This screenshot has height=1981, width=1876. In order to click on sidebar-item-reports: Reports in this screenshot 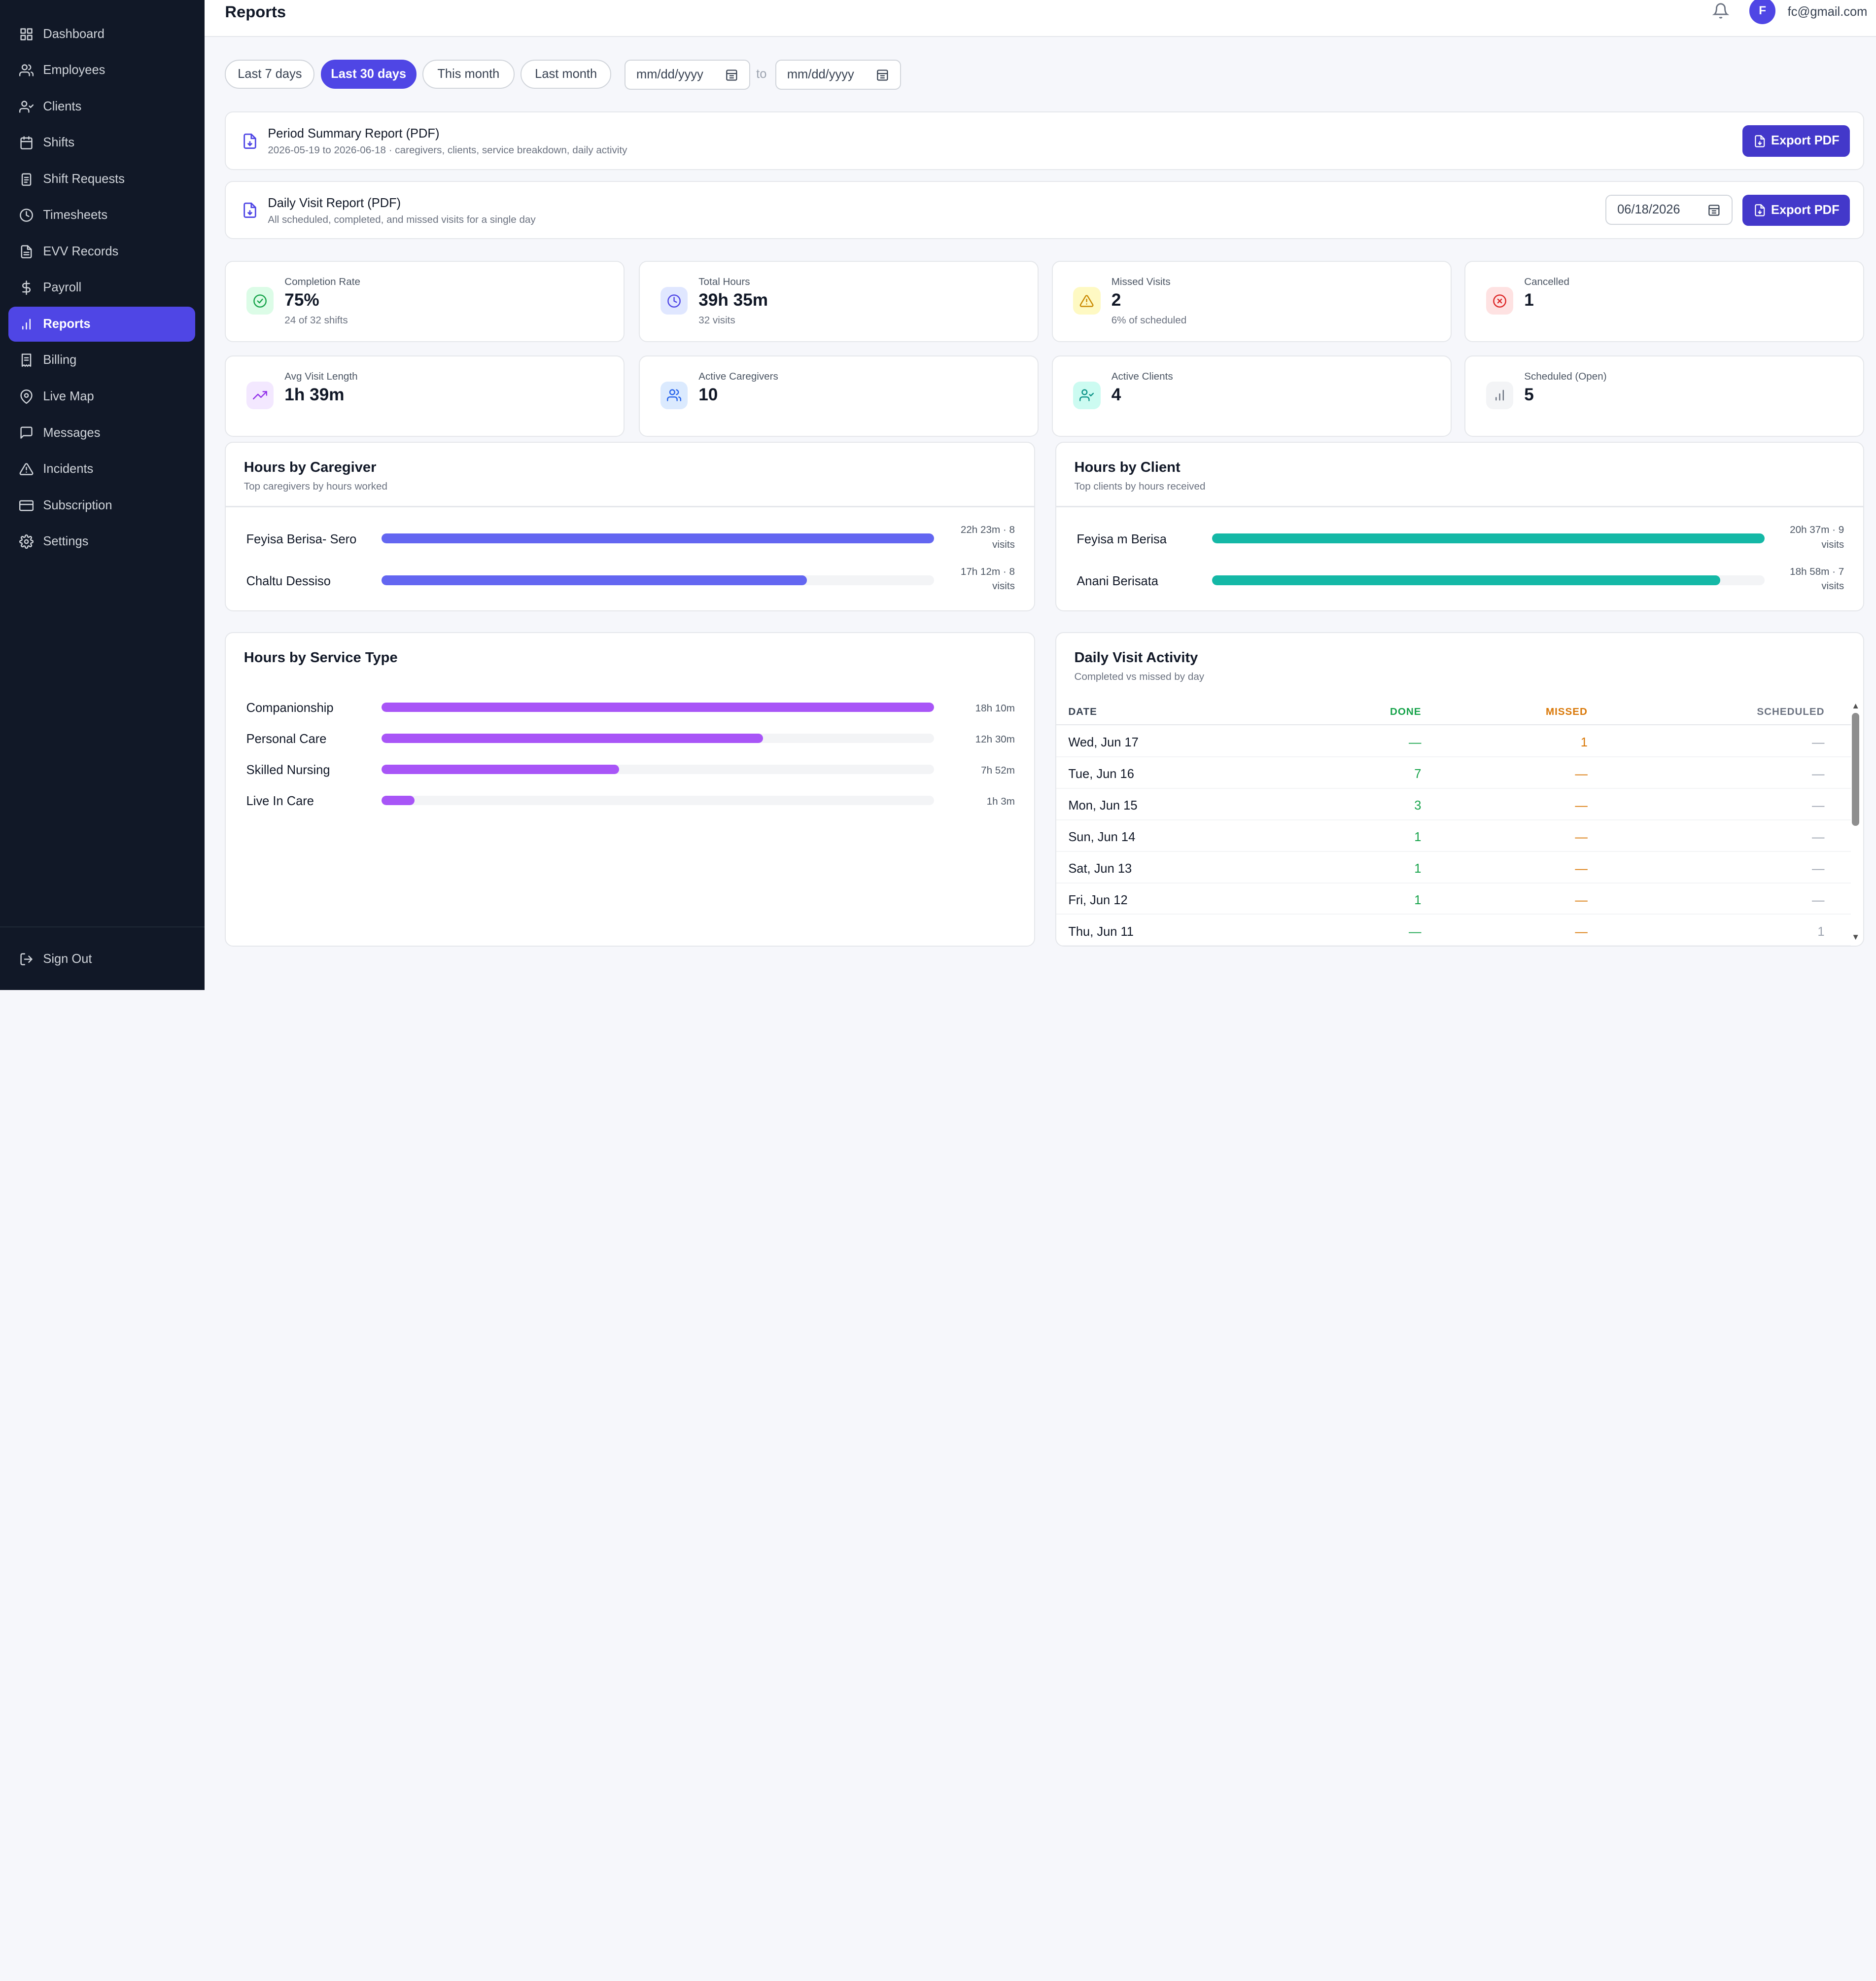, I will do `click(101, 325)`.